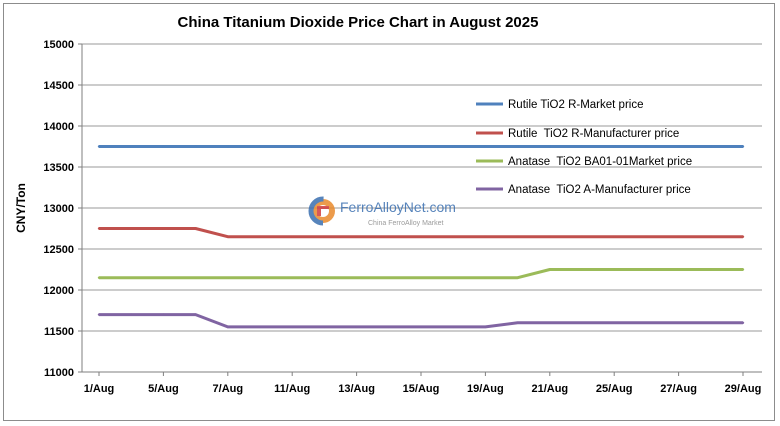 The width and height of the screenshot is (780, 426). Describe the element at coordinates (59, 332) in the screenshot. I see `y-tick-label: 11500` at that location.